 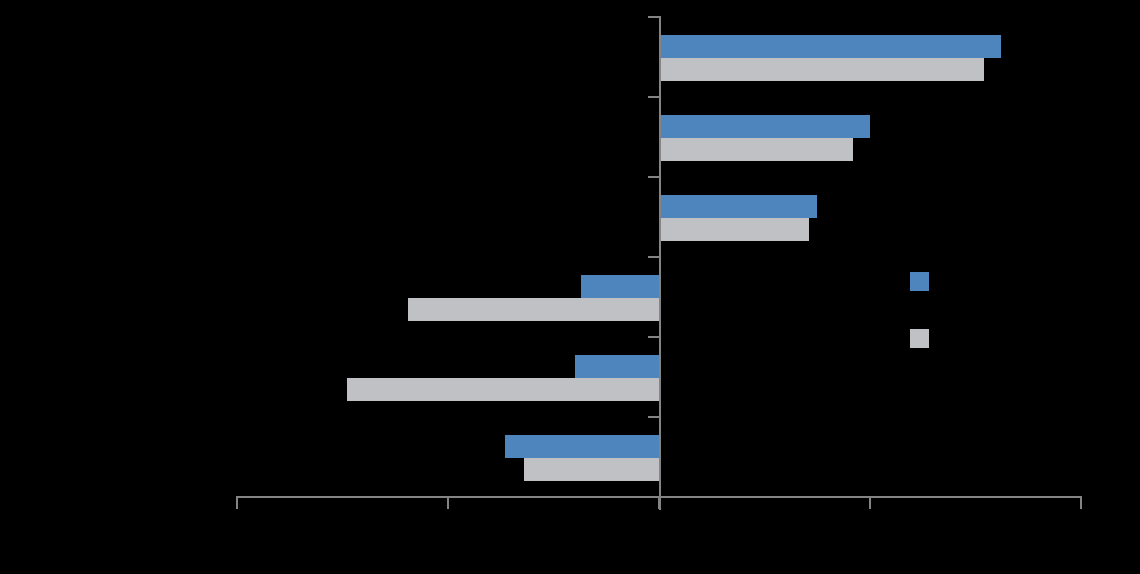 I want to click on legend-swatch-gray, so click(x=919, y=338).